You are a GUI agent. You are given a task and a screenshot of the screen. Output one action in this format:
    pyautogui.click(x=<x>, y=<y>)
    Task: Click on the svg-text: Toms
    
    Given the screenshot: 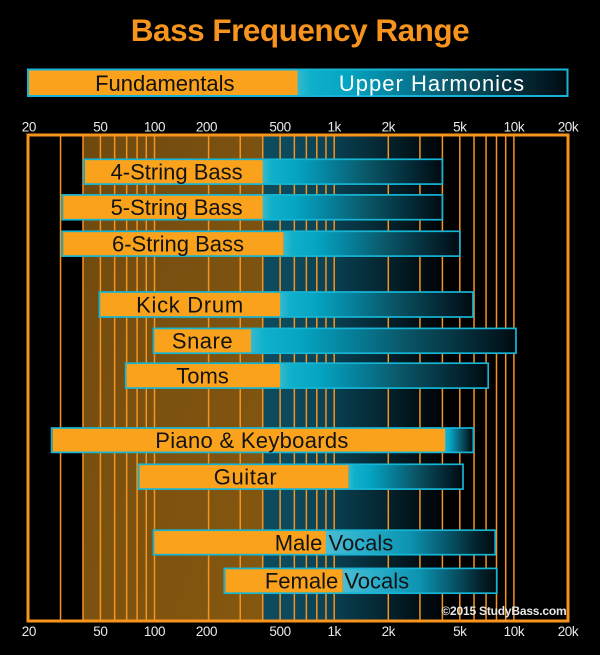 What is the action you would take?
    pyautogui.click(x=202, y=376)
    